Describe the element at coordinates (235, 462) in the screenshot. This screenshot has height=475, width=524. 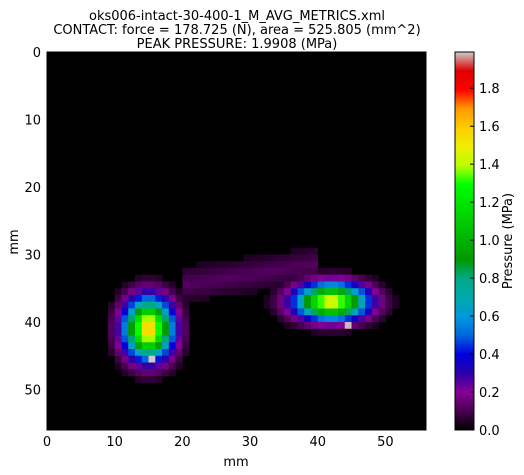
I see `x-axis-label: mm` at that location.